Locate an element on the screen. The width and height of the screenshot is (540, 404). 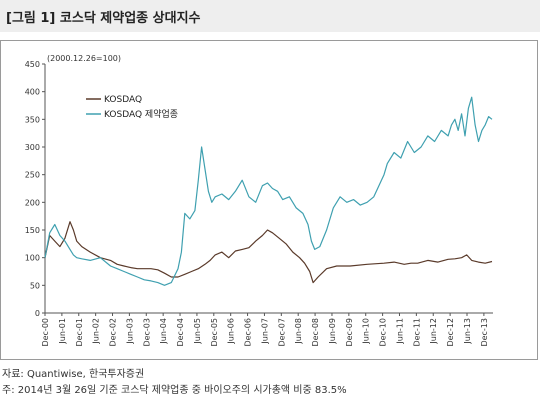
x-tick-label: Jun-03 is located at coordinates (129, 331).